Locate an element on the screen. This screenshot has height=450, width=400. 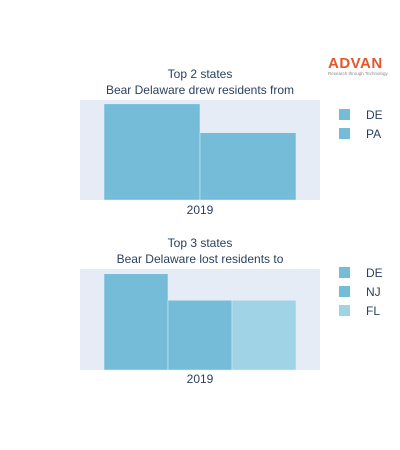
logo-tagline: Research through Technology is located at coordinates (358, 73).